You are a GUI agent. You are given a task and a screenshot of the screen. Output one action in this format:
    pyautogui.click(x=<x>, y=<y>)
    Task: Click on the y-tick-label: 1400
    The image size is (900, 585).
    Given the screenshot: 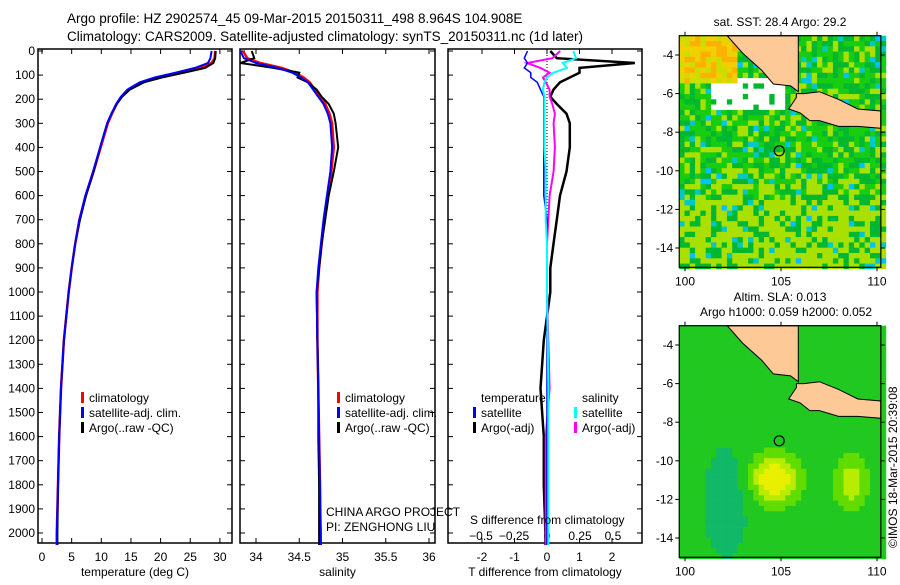 What is the action you would take?
    pyautogui.click(x=21, y=388)
    